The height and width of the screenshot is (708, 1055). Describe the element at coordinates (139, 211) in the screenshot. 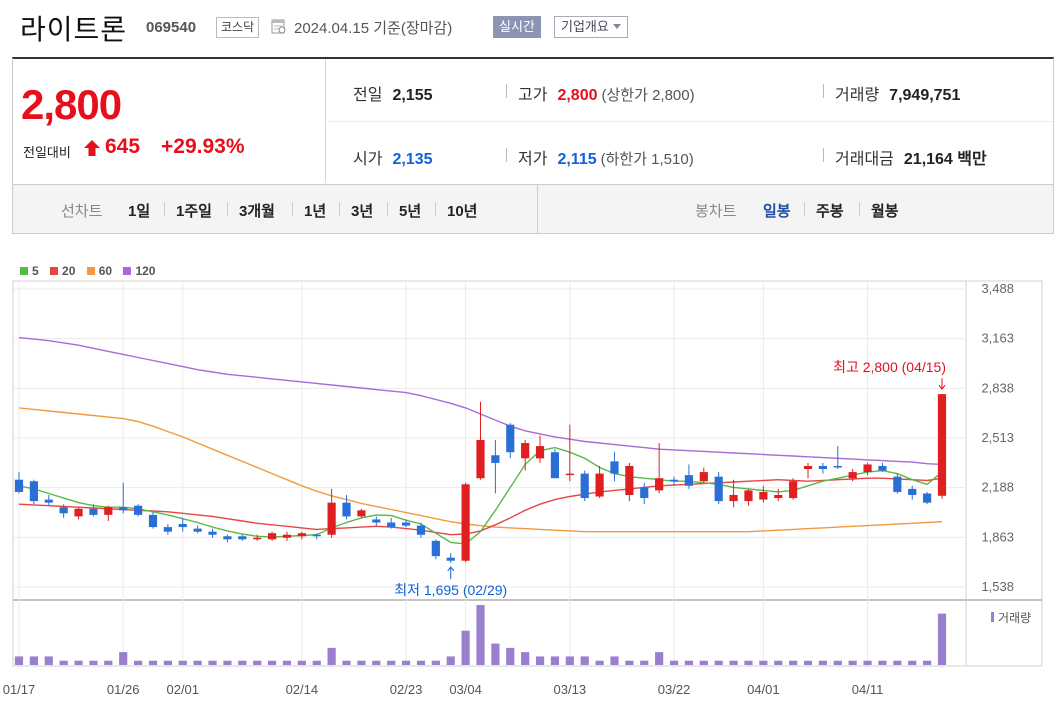

I see `tab-1d: 1일` at that location.